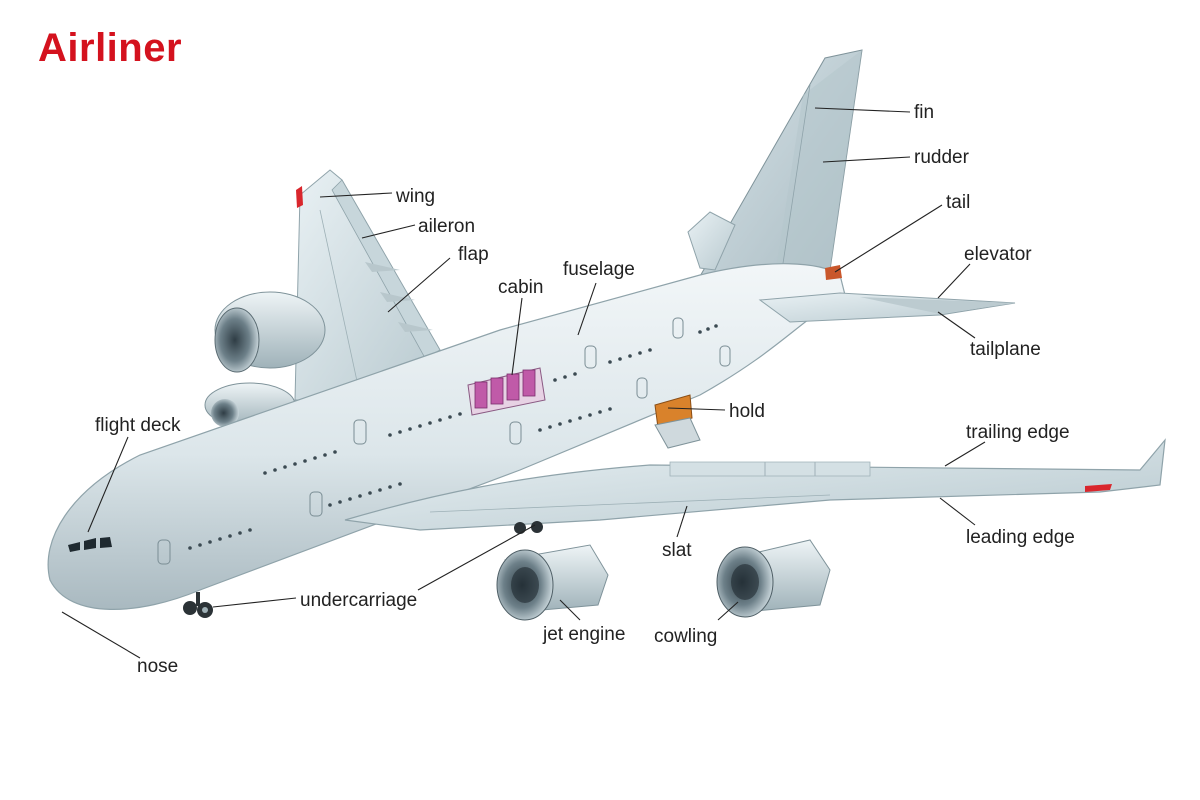 The height and width of the screenshot is (800, 1200). I want to click on label-undercarriage: undercarriage, so click(358, 600).